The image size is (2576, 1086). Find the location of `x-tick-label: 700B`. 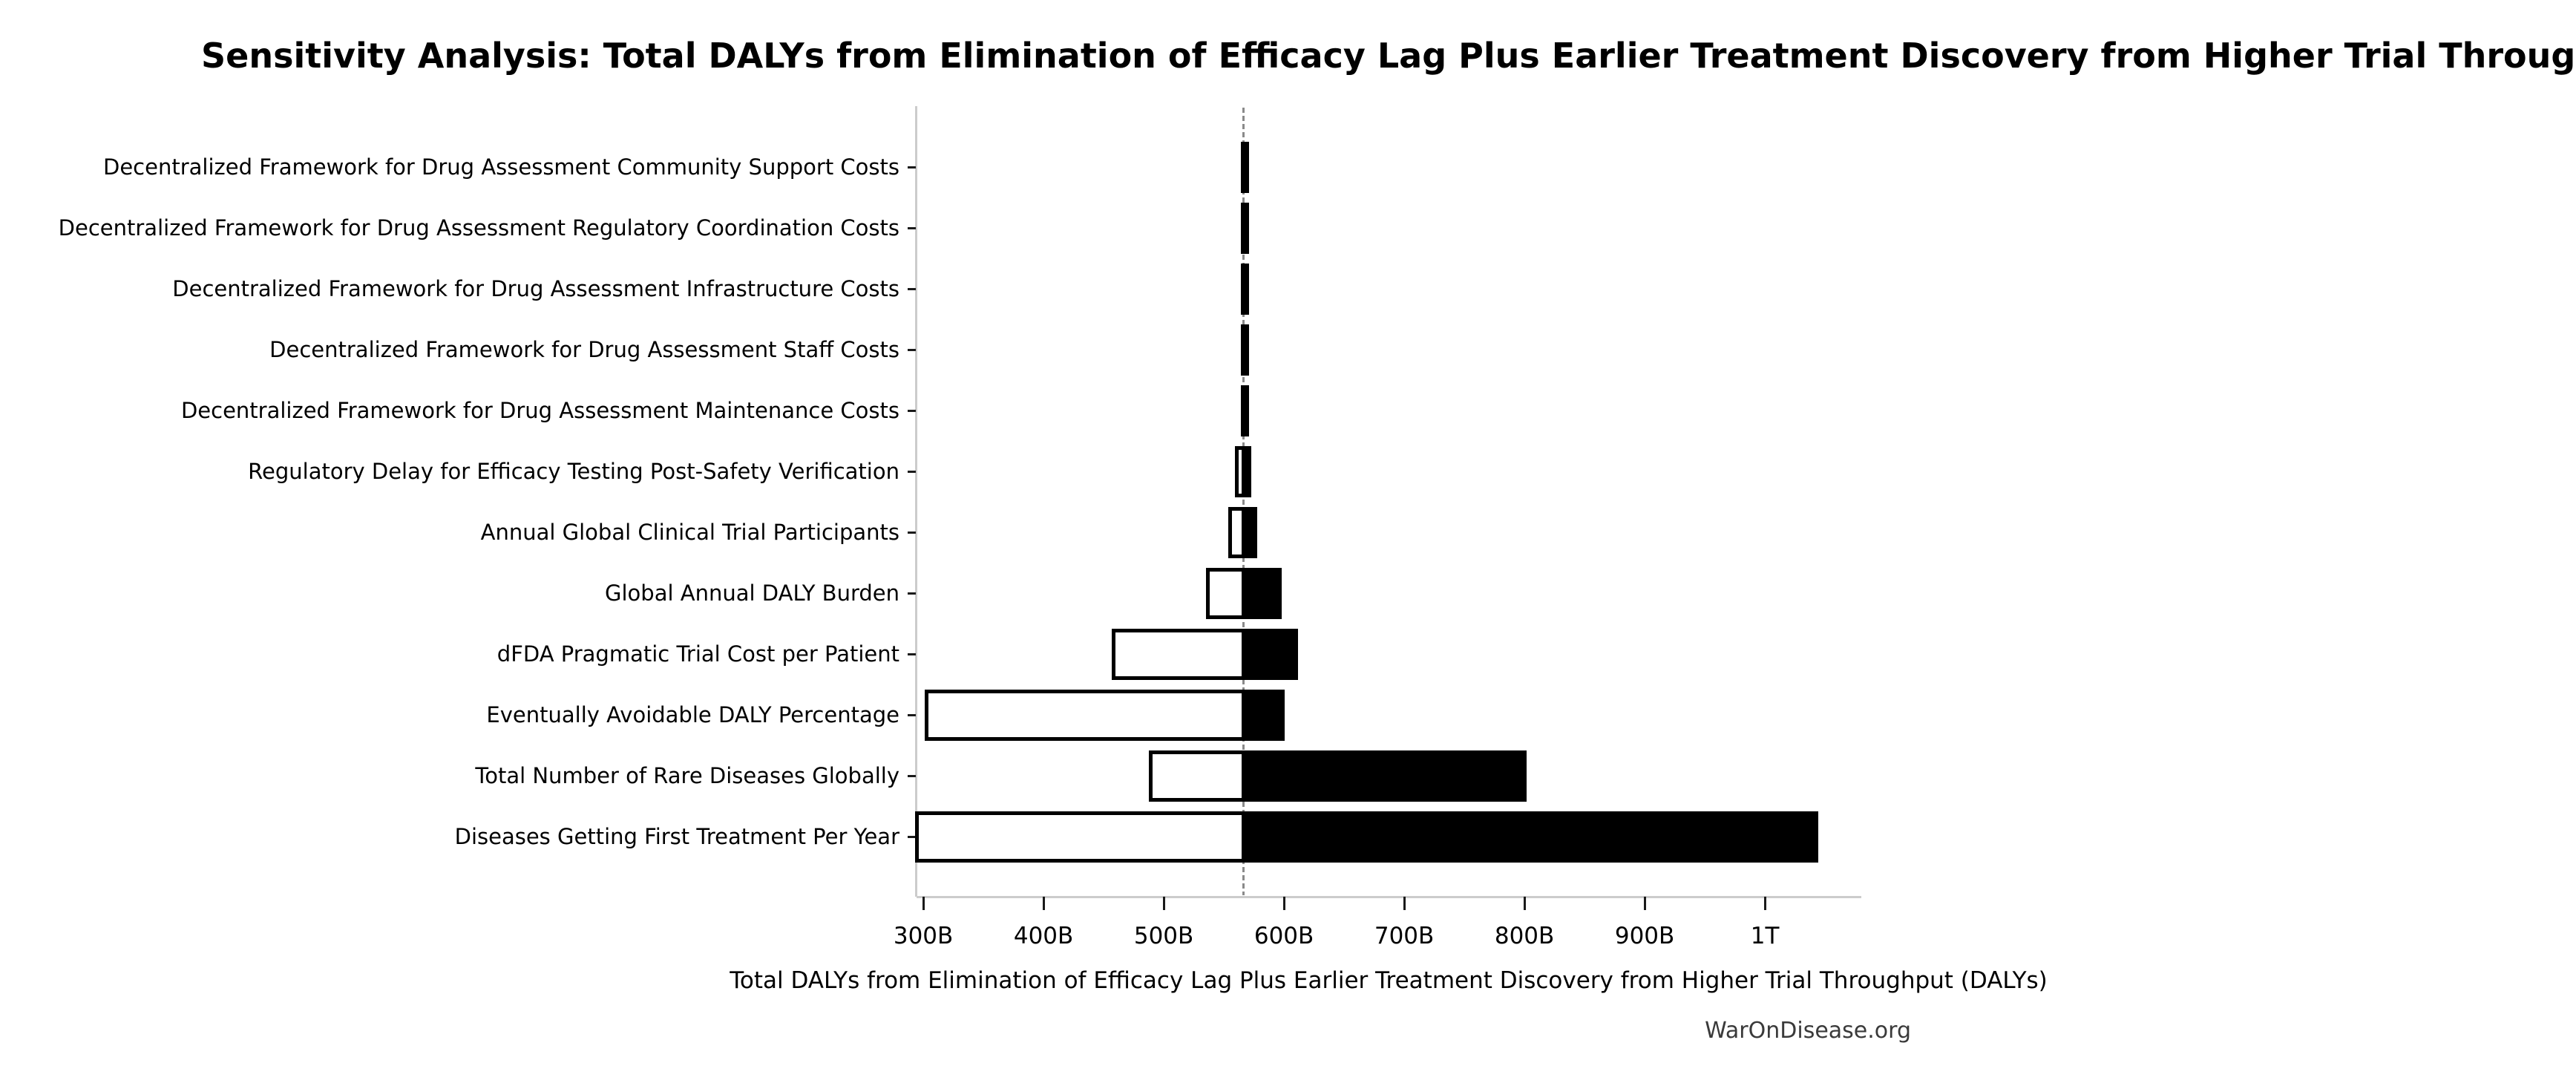

x-tick-label: 700B is located at coordinates (1404, 936).